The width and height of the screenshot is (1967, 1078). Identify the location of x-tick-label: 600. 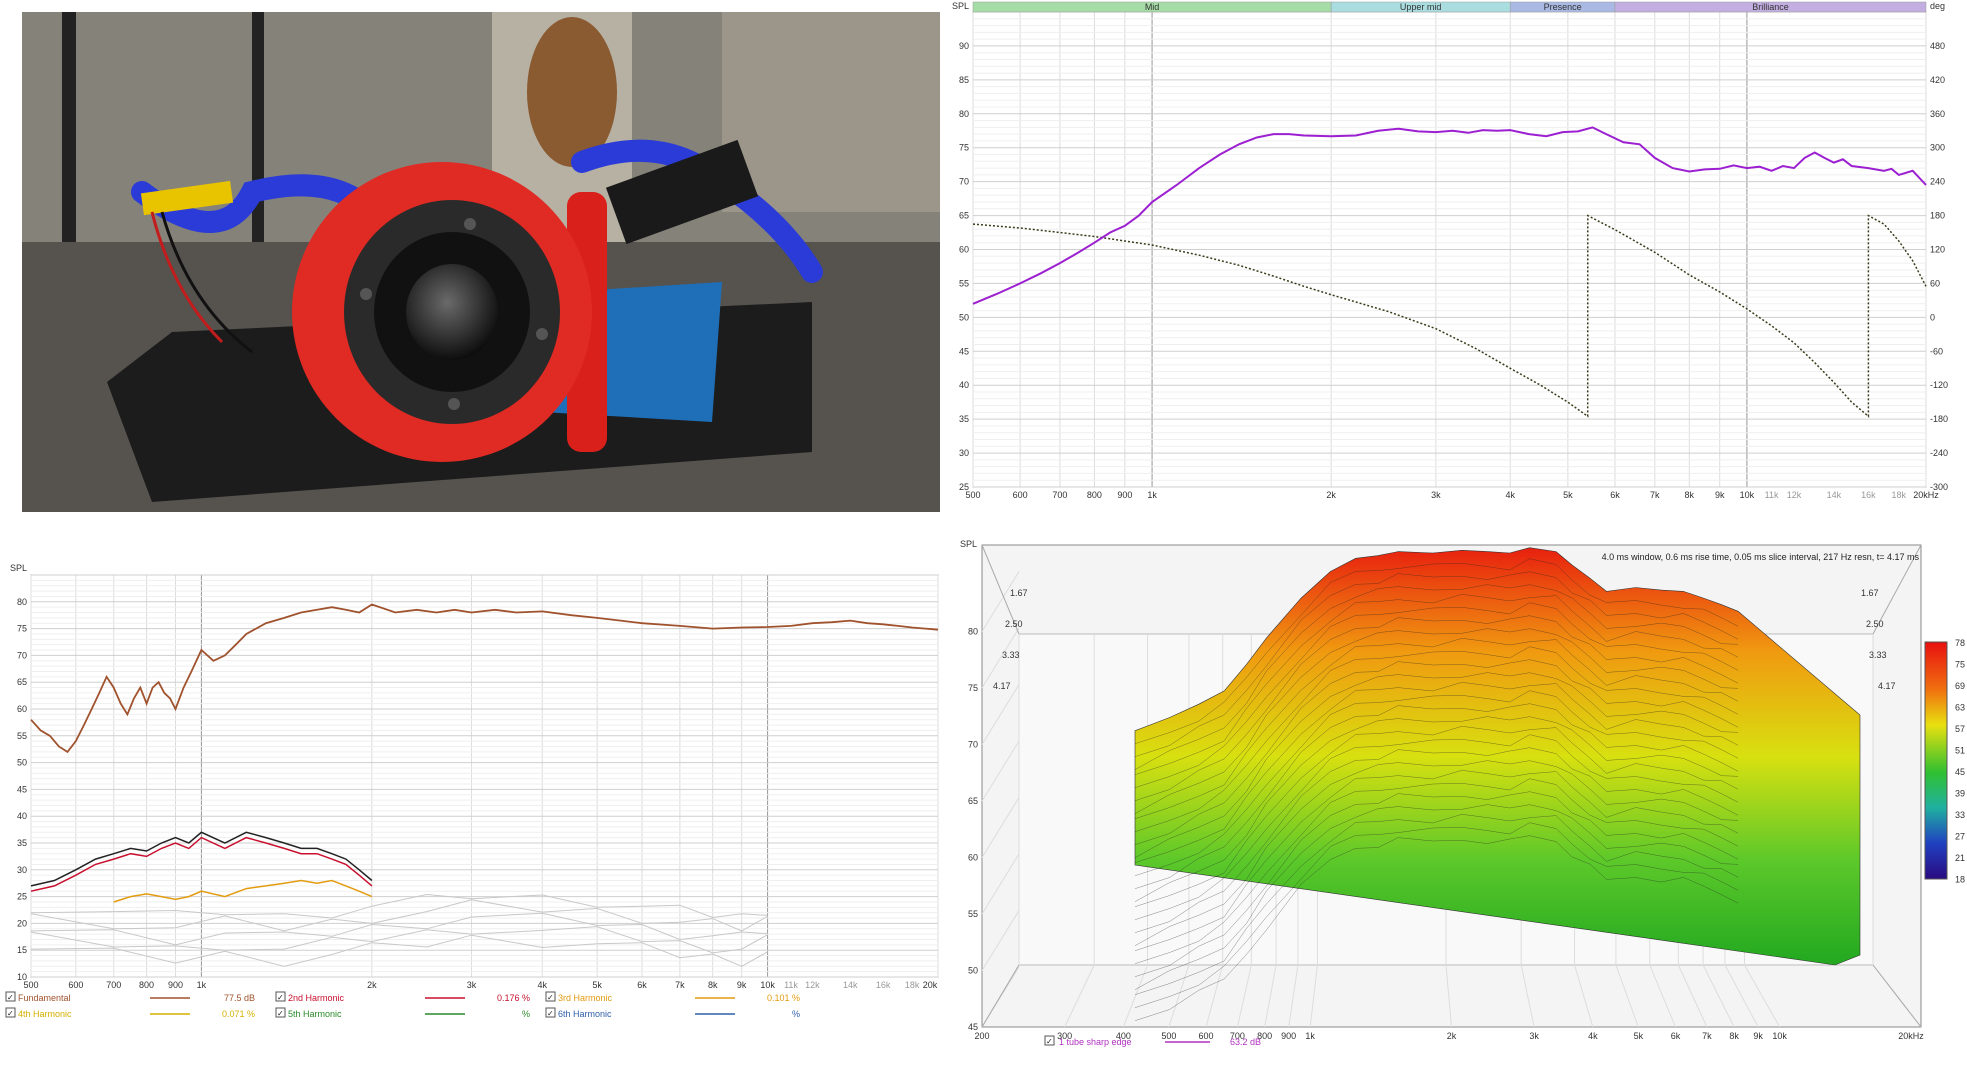
(1205, 1036).